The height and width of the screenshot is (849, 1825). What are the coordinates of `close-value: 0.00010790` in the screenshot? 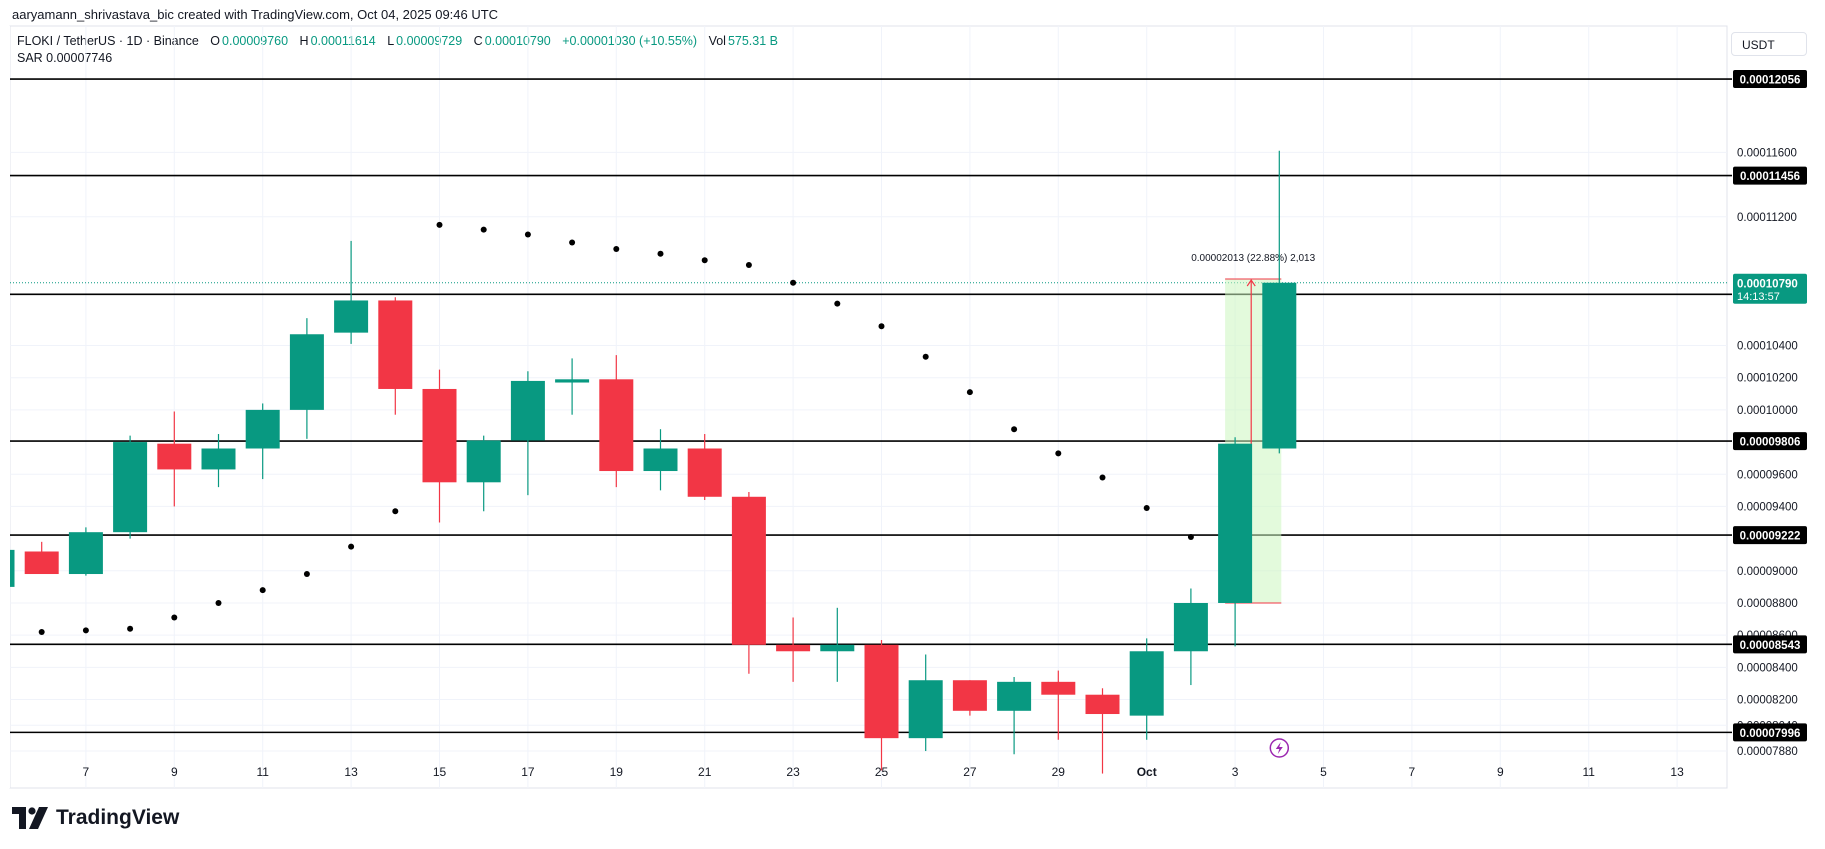 It's located at (517, 41).